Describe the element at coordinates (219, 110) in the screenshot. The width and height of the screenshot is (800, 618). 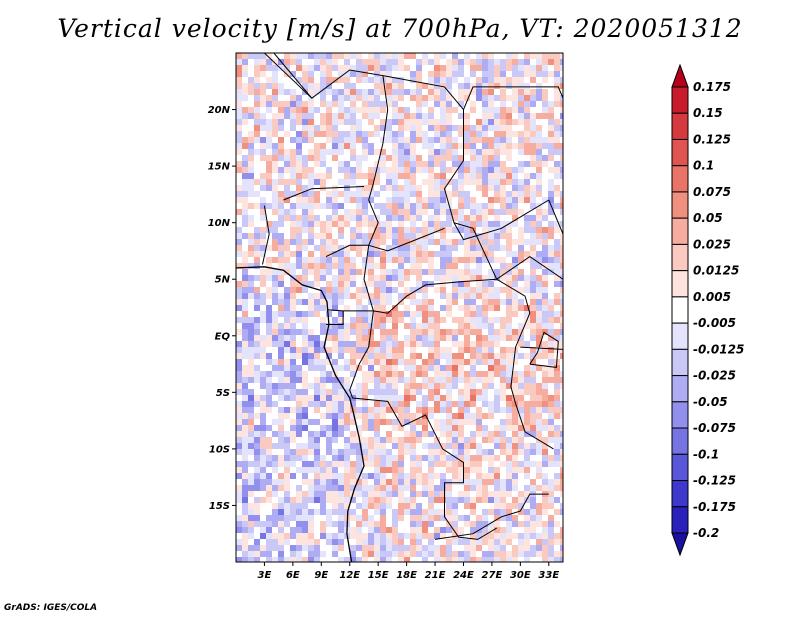
I see `y-tick-label: 20N` at that location.